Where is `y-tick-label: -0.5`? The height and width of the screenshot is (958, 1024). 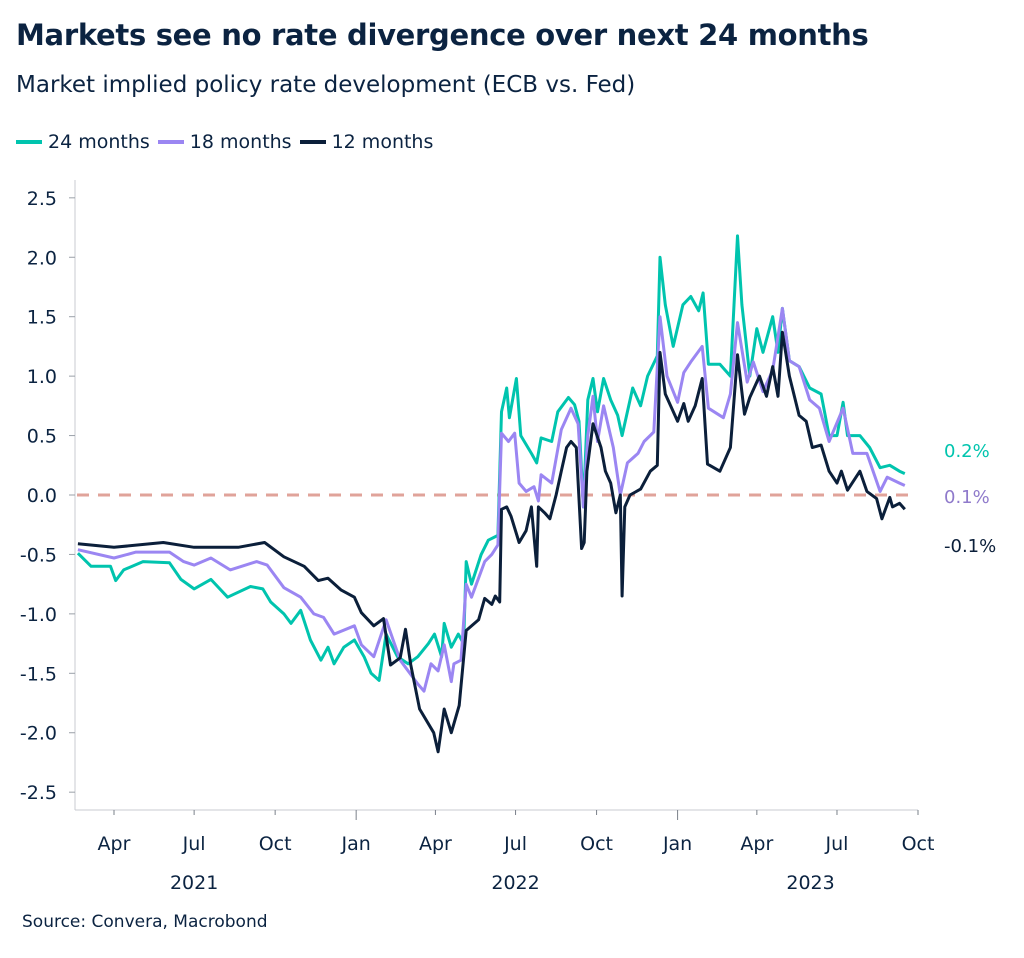 y-tick-label: -0.5 is located at coordinates (38, 555).